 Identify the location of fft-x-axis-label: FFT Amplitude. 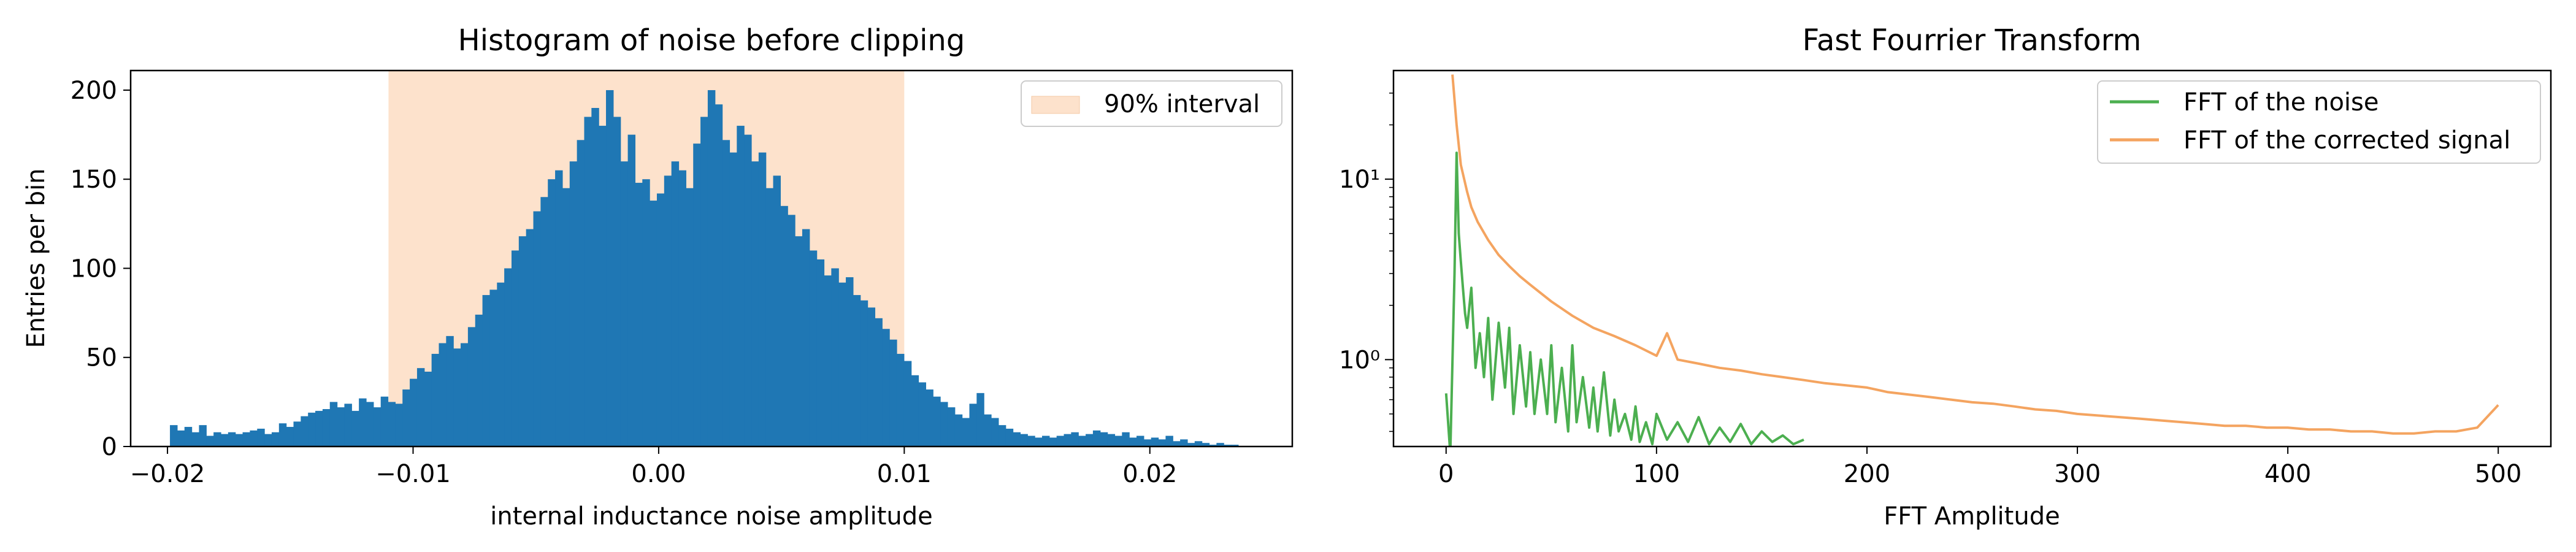
(1972, 516).